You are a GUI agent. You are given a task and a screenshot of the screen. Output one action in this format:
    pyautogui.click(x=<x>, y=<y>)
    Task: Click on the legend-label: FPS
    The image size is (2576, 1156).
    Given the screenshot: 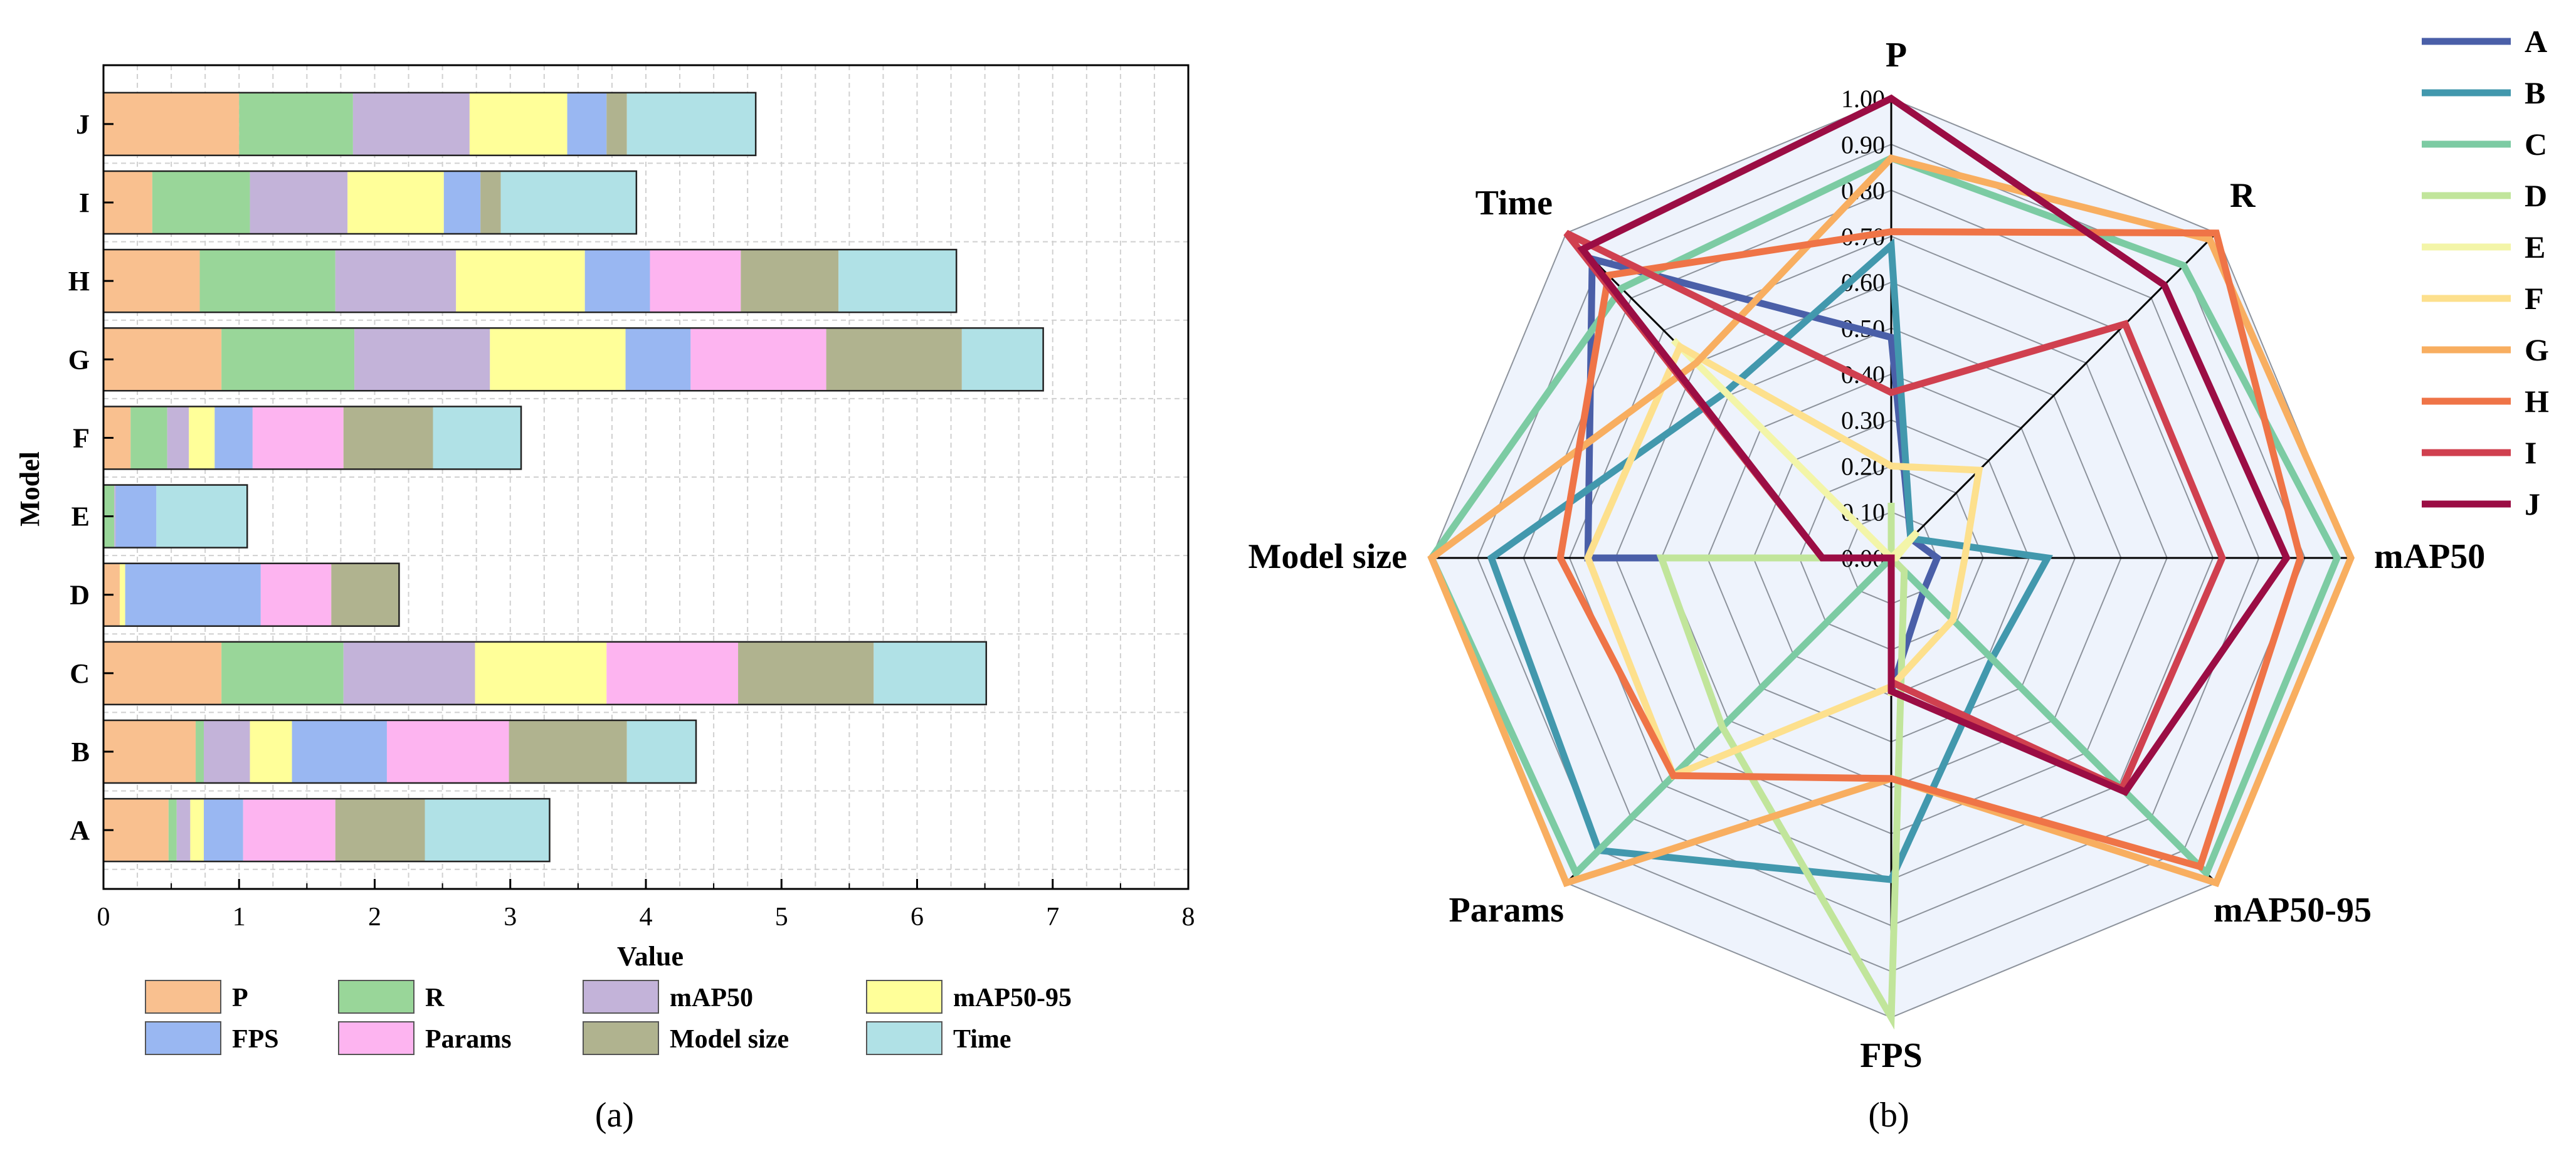 What is the action you would take?
    pyautogui.click(x=255, y=1039)
    